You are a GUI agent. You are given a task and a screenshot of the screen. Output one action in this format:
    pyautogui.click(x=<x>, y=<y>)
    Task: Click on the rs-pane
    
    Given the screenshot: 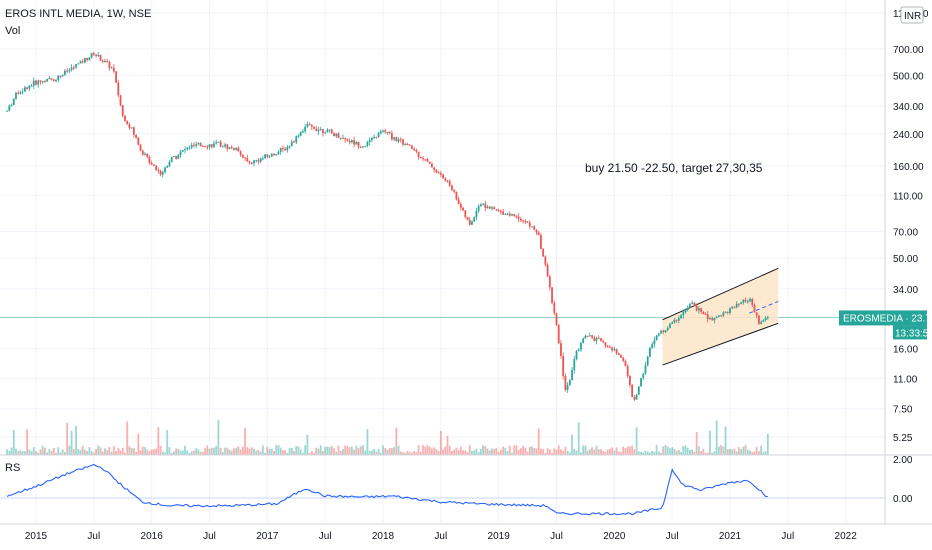 What is the action you would take?
    pyautogui.click(x=442, y=489)
    